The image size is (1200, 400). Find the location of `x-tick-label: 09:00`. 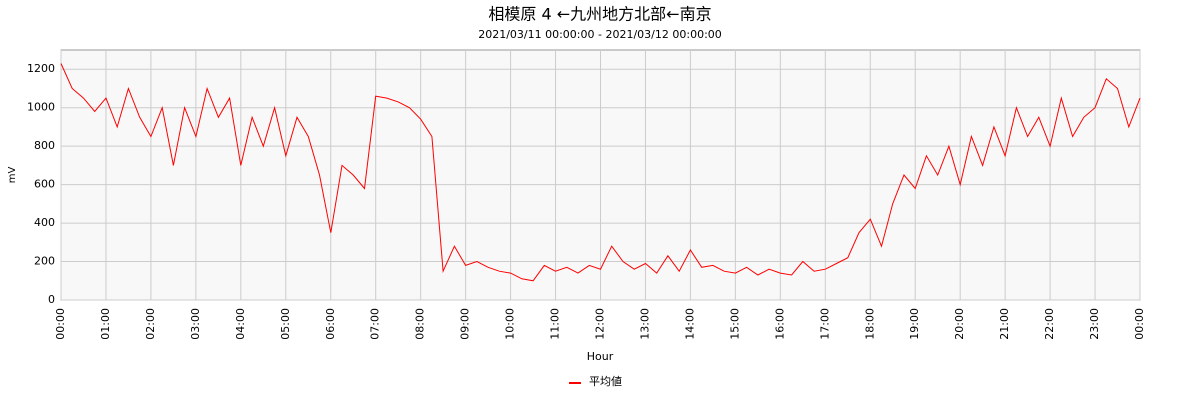

x-tick-label: 09:00 is located at coordinates (465, 324).